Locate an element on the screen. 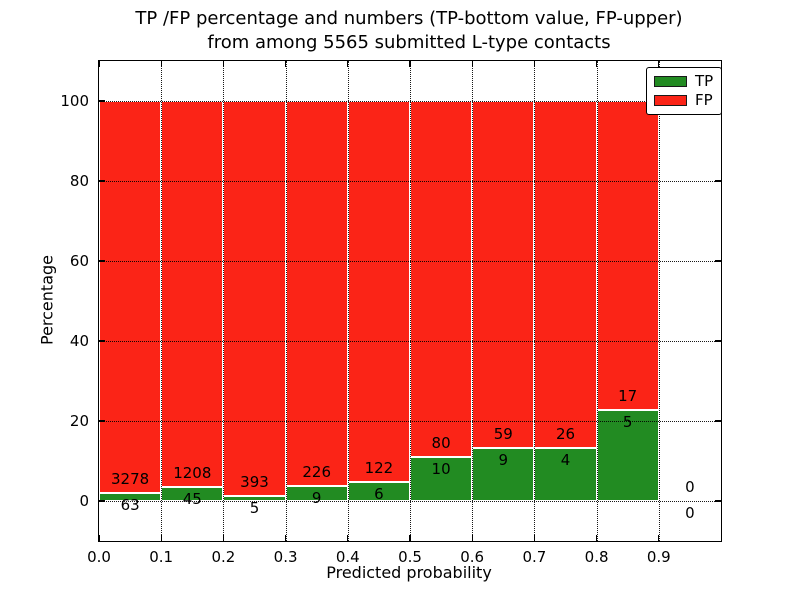 The width and height of the screenshot is (800, 600). tp-count-0.7-0.8: 4 is located at coordinates (565, 459).